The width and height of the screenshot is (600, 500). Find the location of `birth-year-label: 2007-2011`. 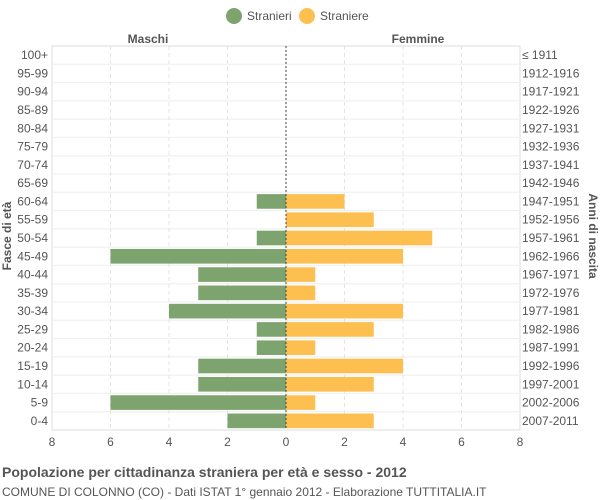

birth-year-label: 2007-2011 is located at coordinates (550, 421).